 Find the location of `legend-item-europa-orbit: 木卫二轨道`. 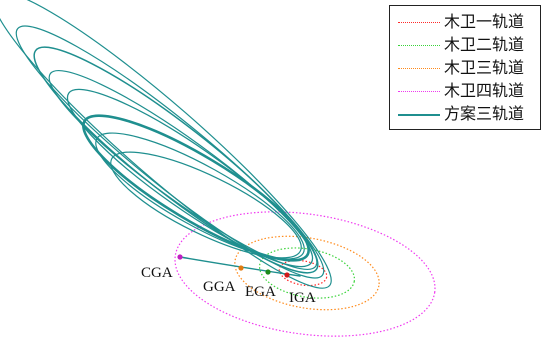

legend-item-europa-orbit: 木卫二轨道 is located at coordinates (468, 45).